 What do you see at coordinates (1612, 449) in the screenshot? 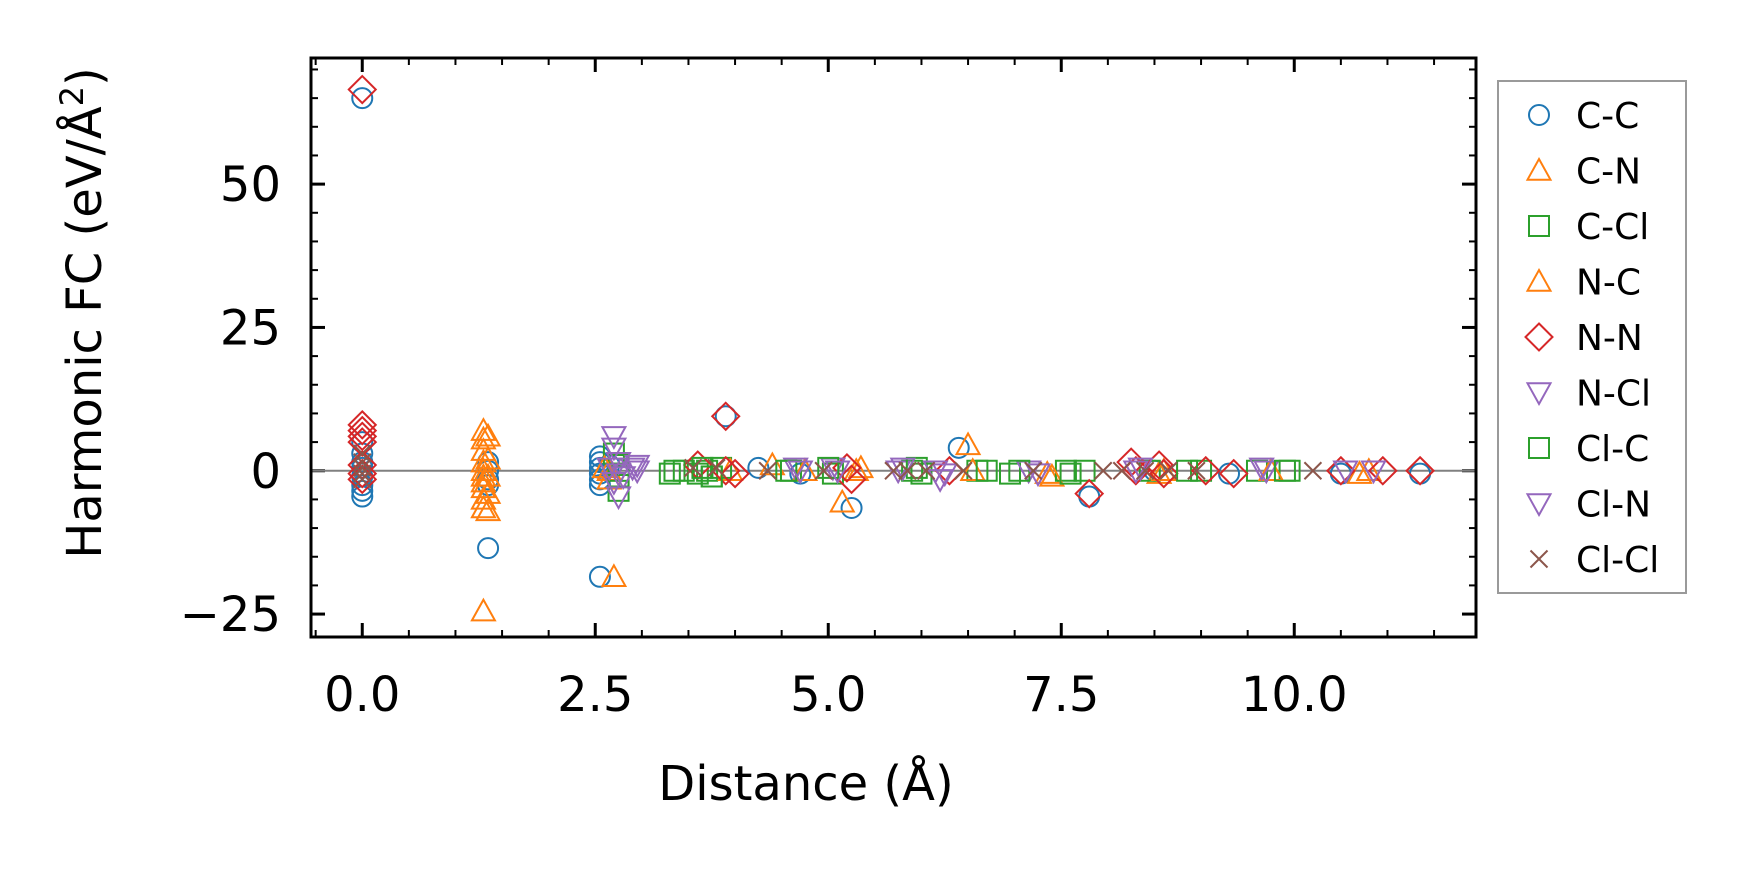
I see `legend-label-cl-c: Cl-C` at bounding box center [1612, 449].